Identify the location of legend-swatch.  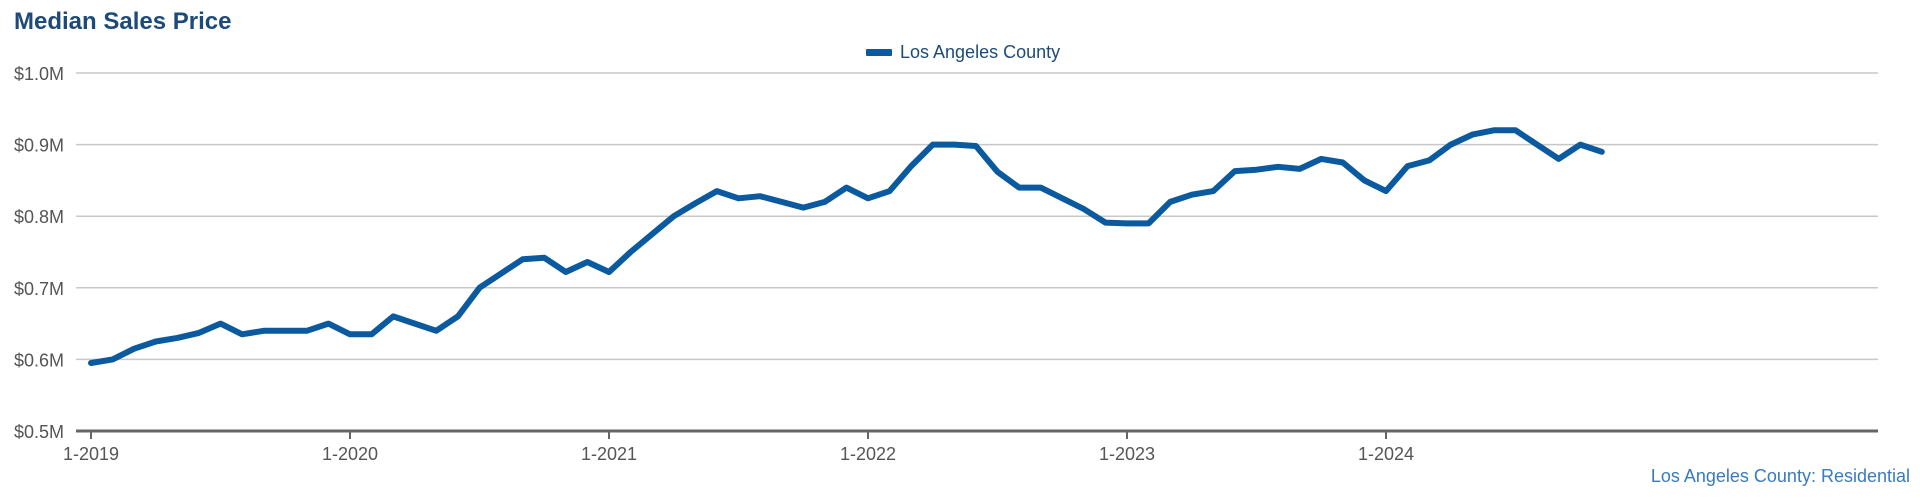
(879, 52).